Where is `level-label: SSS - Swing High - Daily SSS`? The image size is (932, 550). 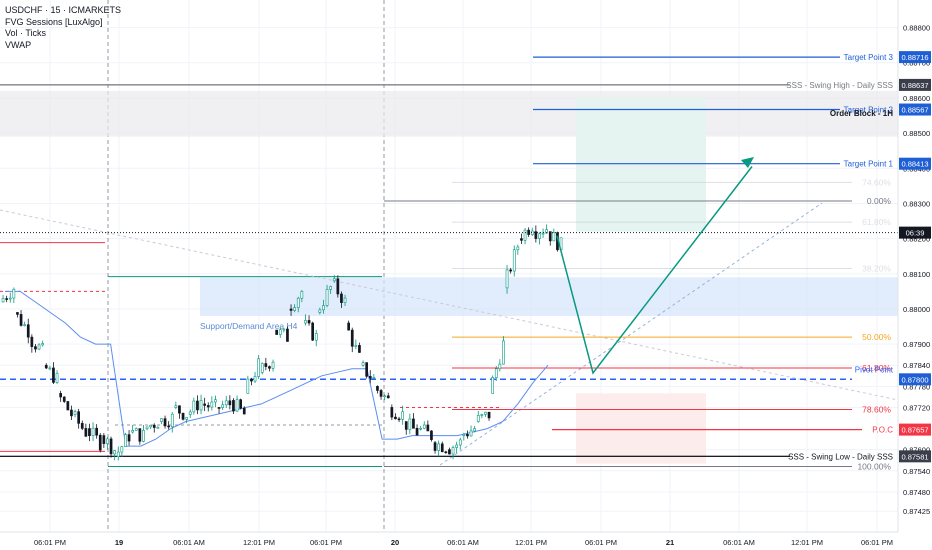 level-label: SSS - Swing High - Daily SSS is located at coordinates (839, 85).